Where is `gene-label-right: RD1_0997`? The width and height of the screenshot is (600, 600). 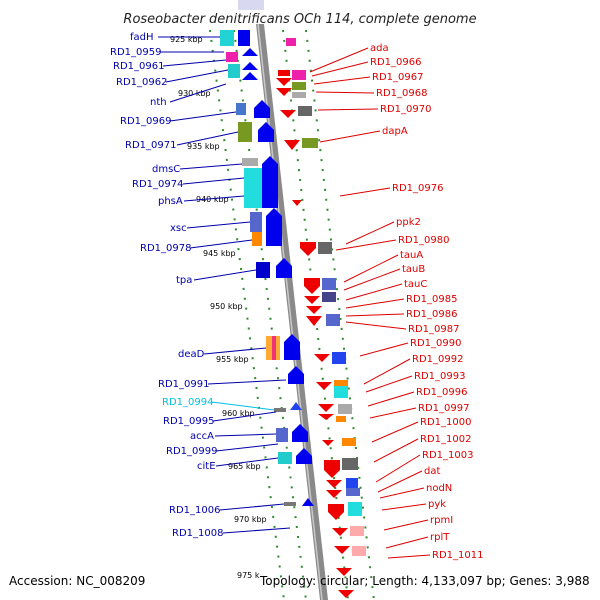
gene-label-right: RD1_0997 is located at coordinates (443, 408).